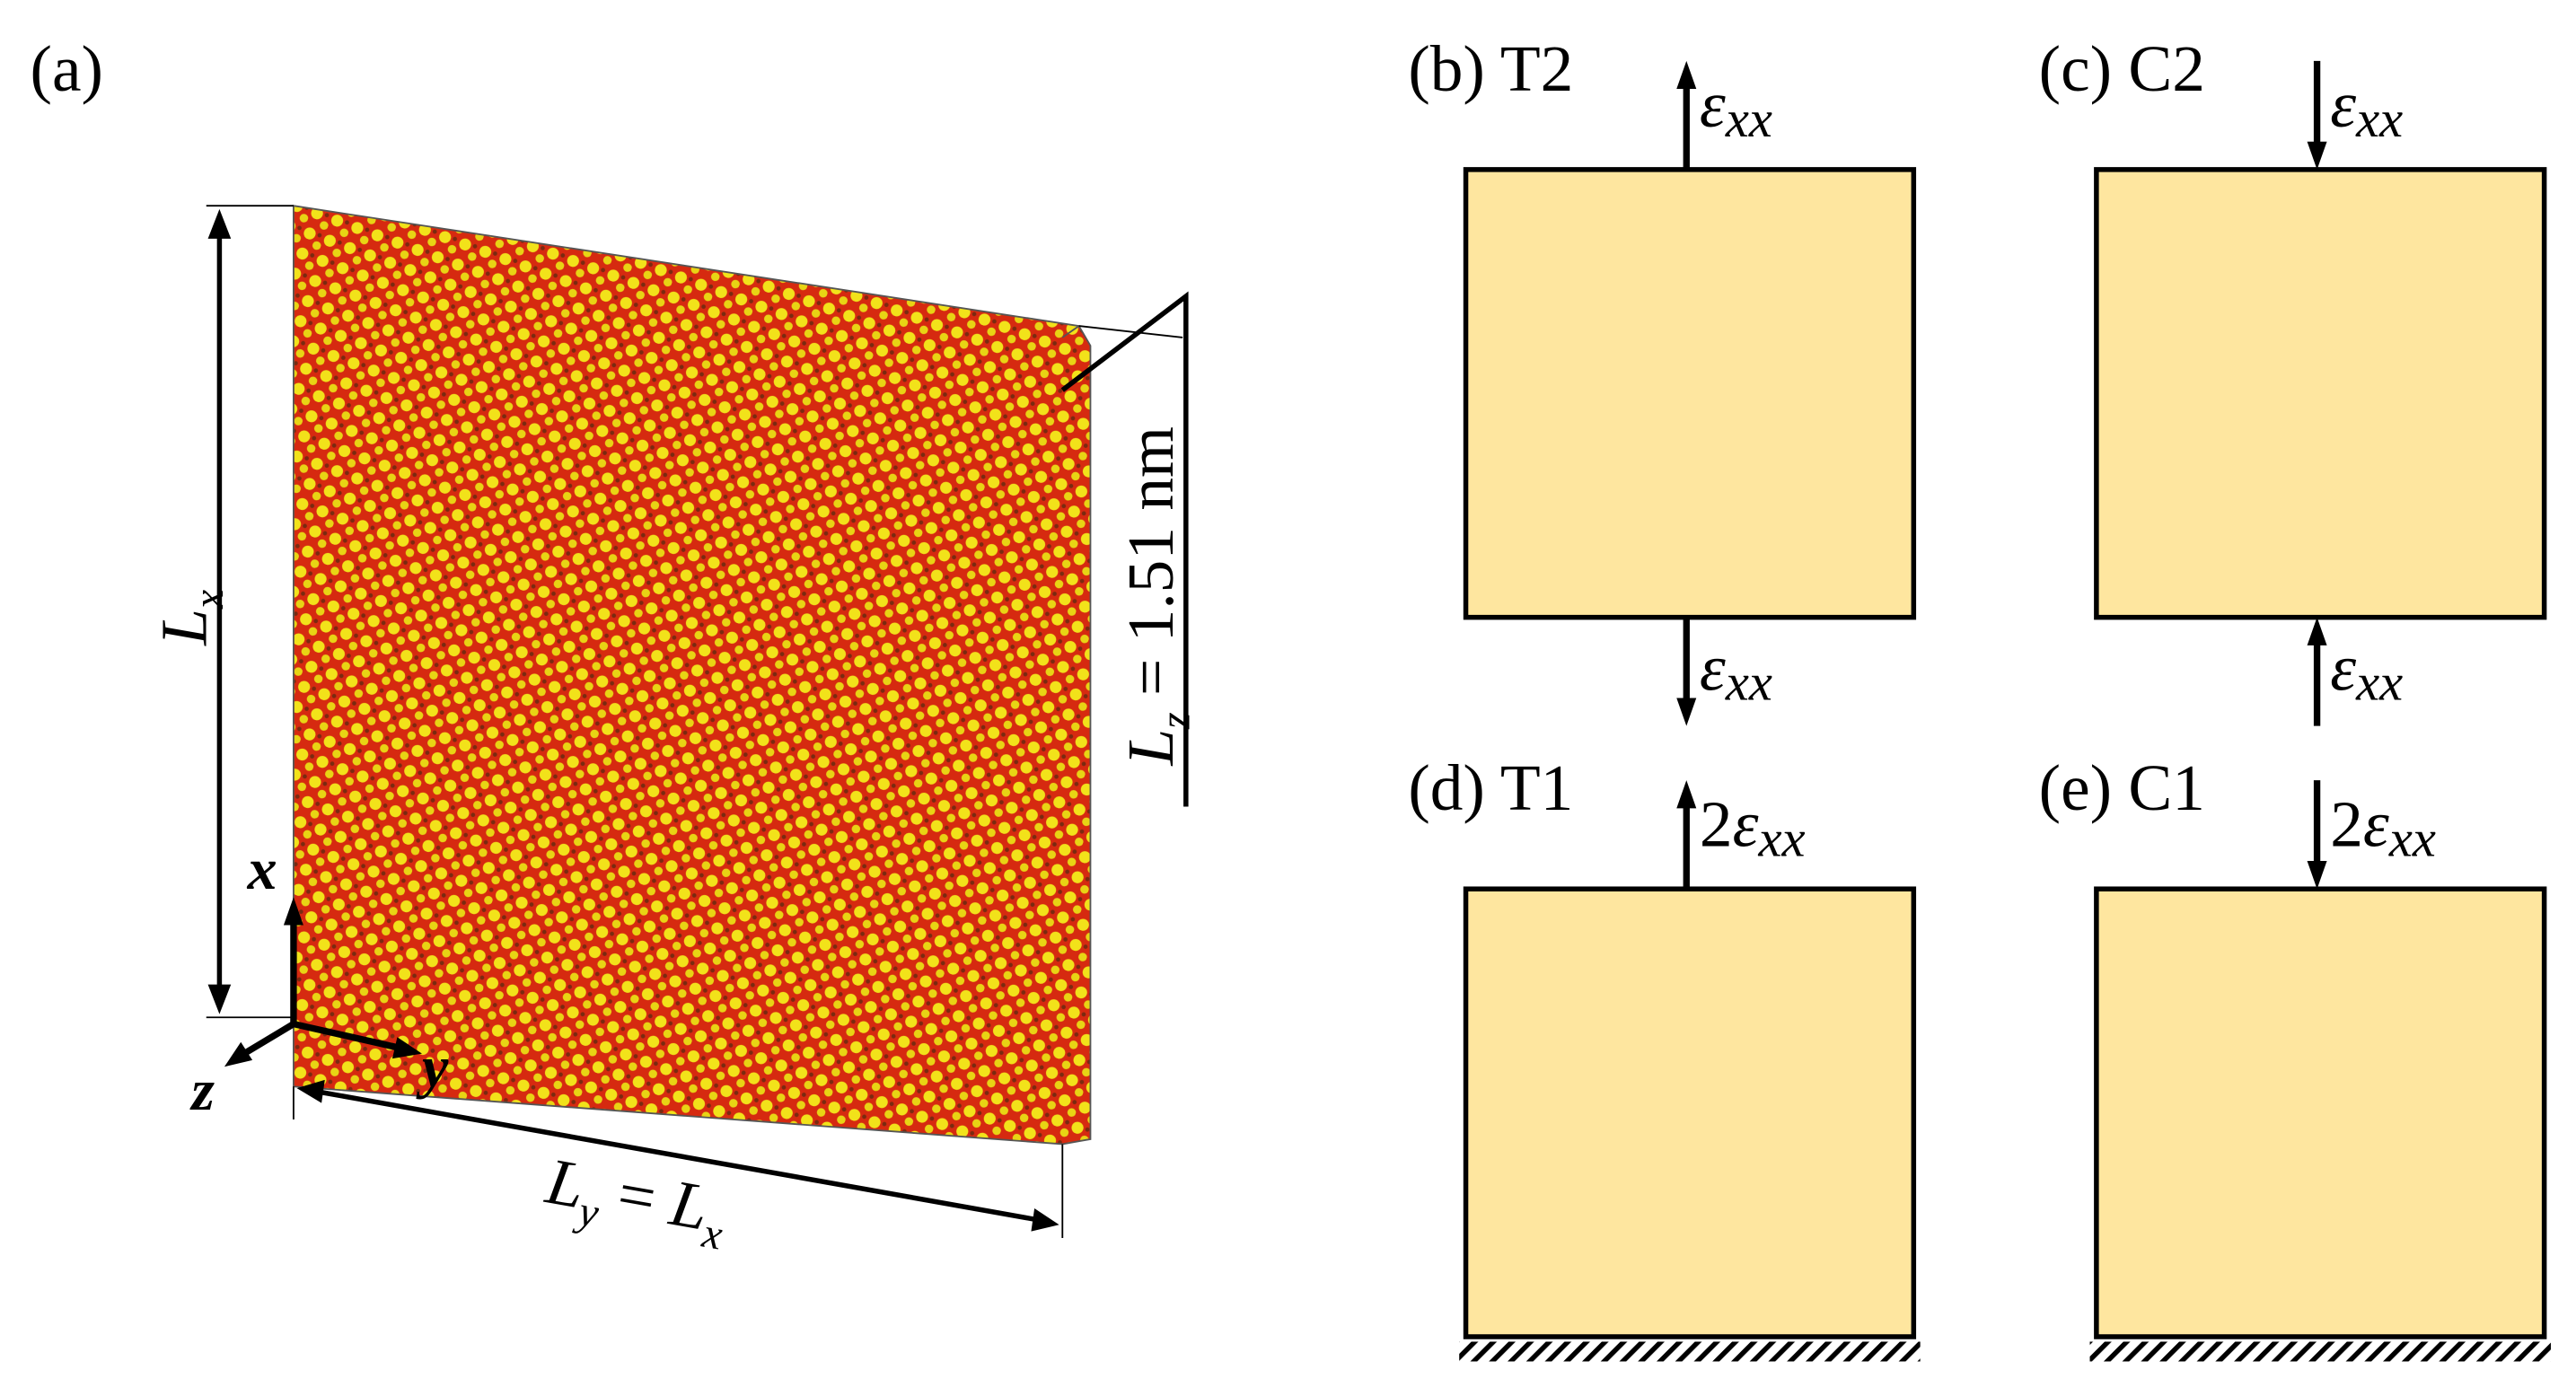 This screenshot has width=2576, height=1396. Describe the element at coordinates (345, 1035) in the screenshot. I see `y-axis-arrow` at that location.